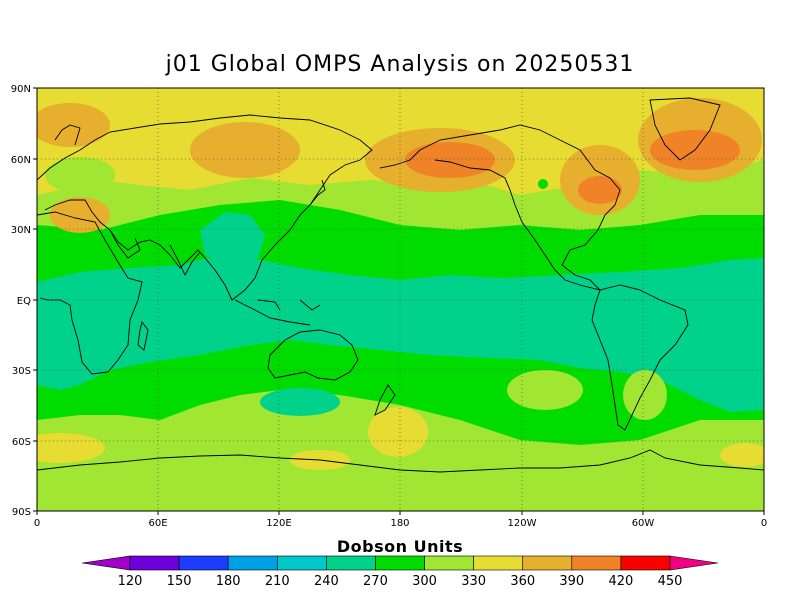  I want to click on map-title: j01 Global OMPS Analysis on 20250531, so click(400, 64).